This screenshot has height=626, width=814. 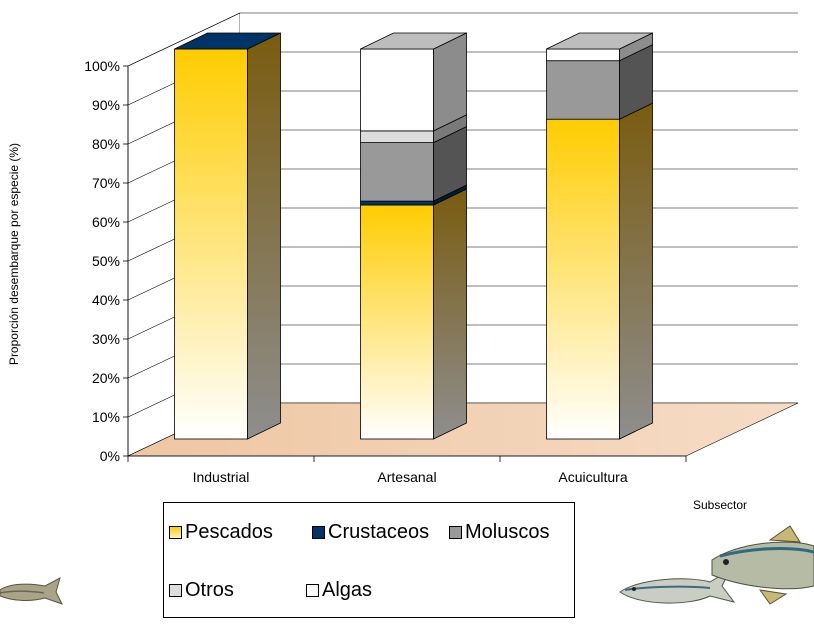 What do you see at coordinates (583, 90) in the screenshot?
I see `bar-acuicultura-moluscos` at bounding box center [583, 90].